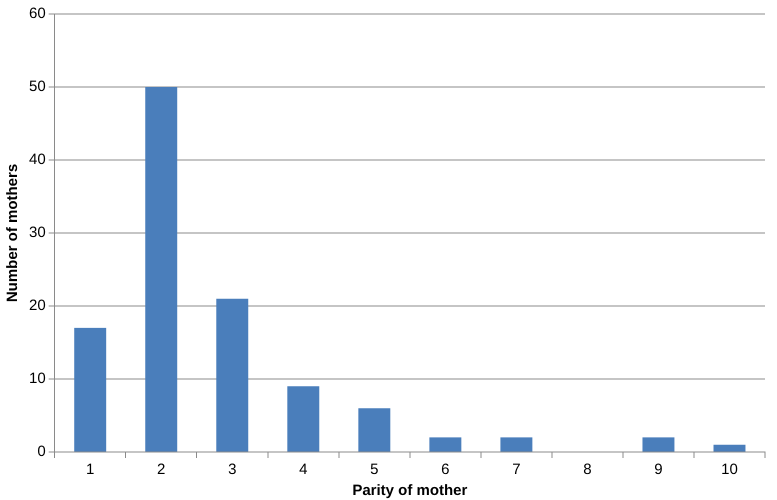 This screenshot has height=500, width=777. Describe the element at coordinates (729, 469) in the screenshot. I see `x-tick-label: 10` at that location.